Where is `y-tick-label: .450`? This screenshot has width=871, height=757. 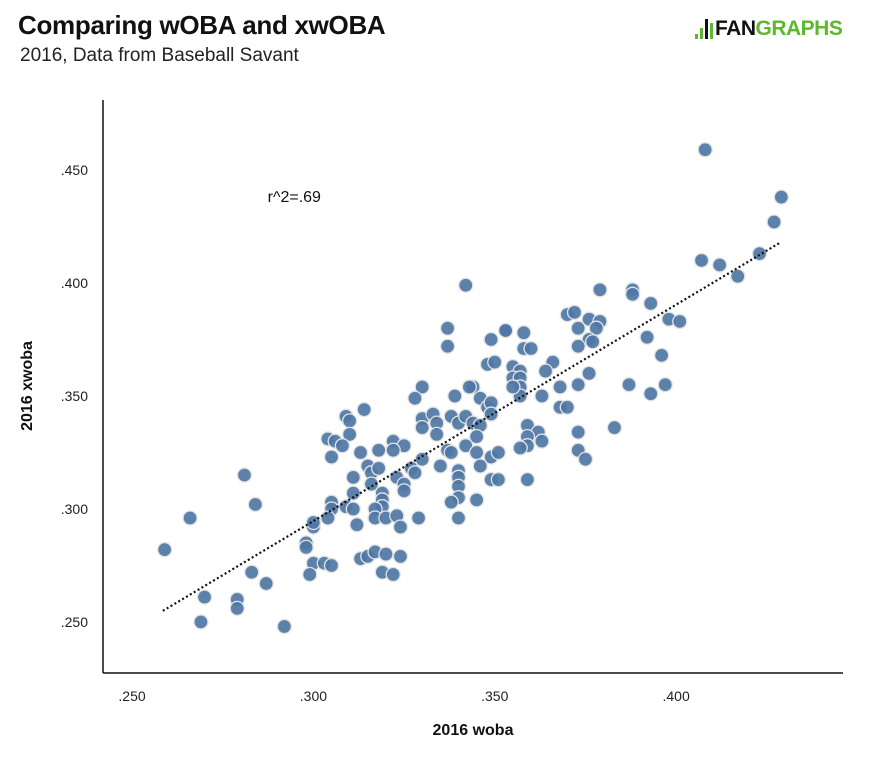 y-tick-label: .450 is located at coordinates (74, 170).